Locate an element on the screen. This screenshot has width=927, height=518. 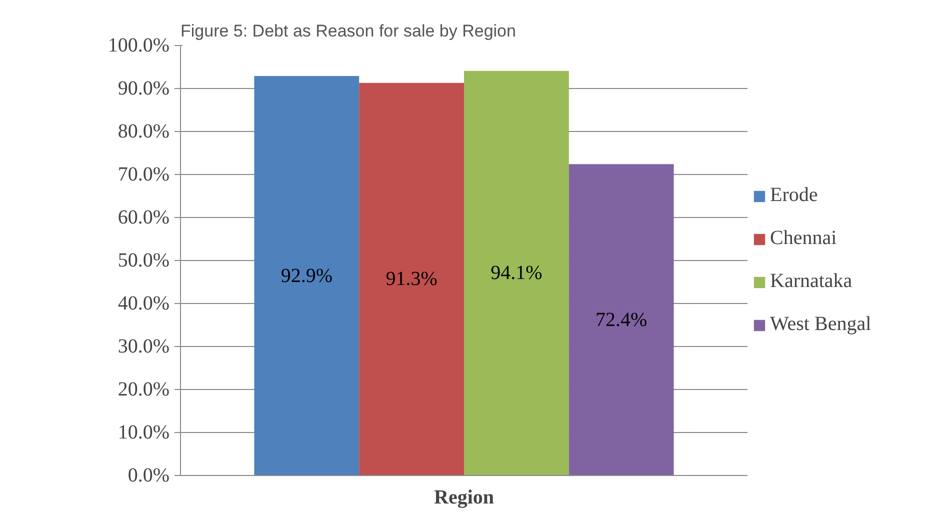
data-label: 72.4% is located at coordinates (622, 319).